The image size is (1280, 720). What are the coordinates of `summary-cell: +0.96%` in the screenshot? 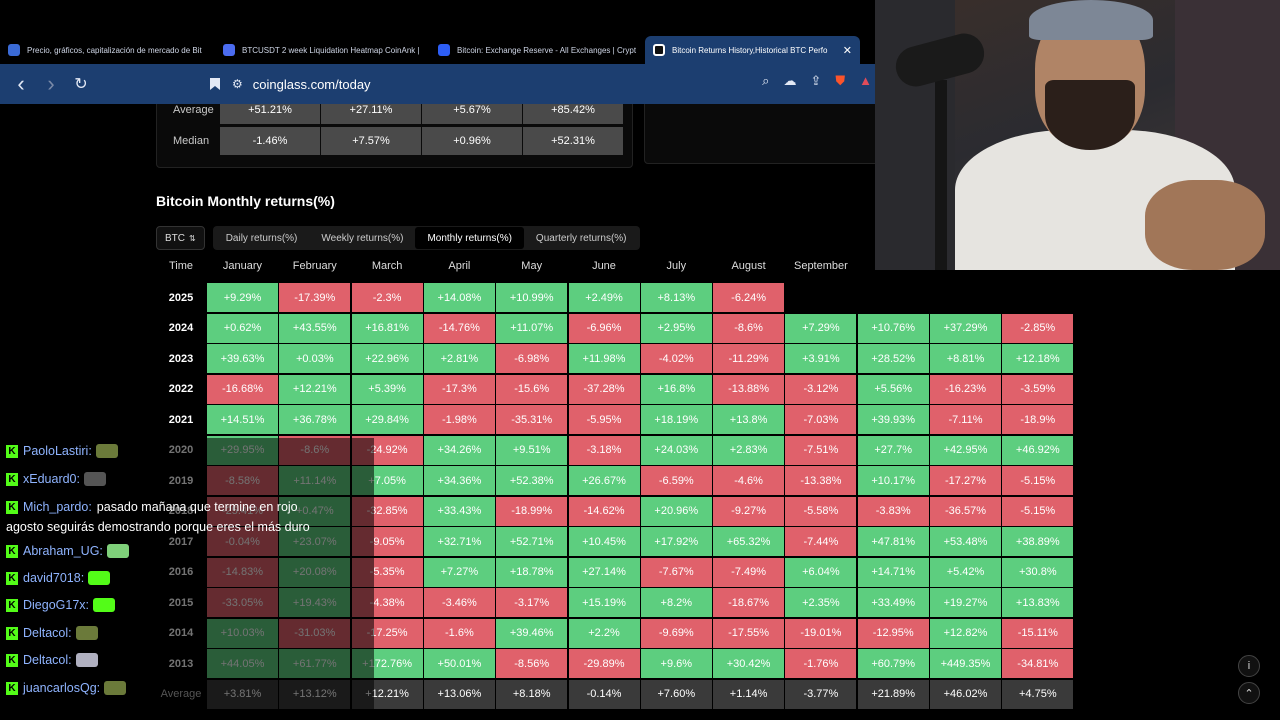 It's located at (472, 141).